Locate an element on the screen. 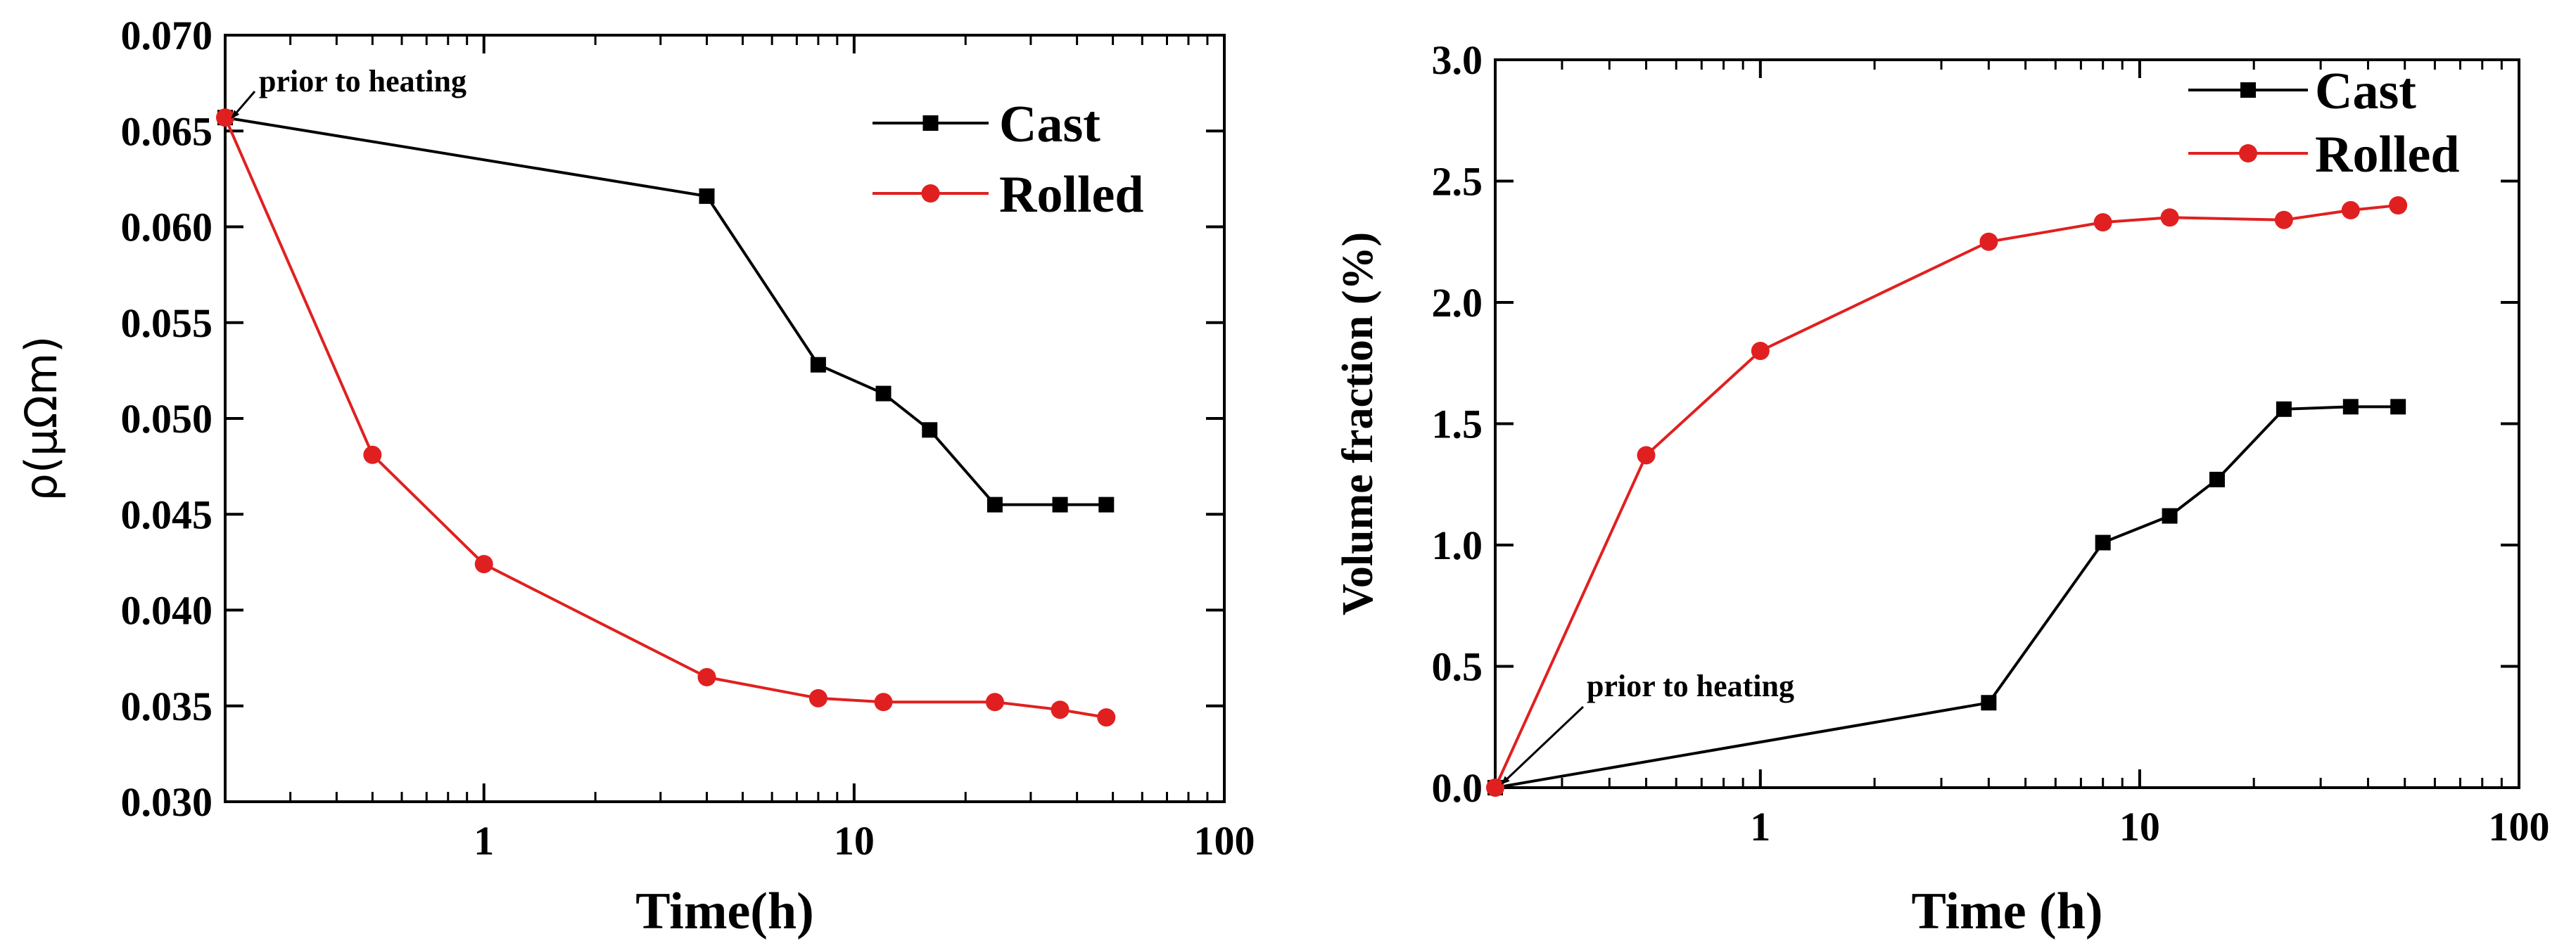  volume-fraction-annotation-arrow is located at coordinates (1543, 745).